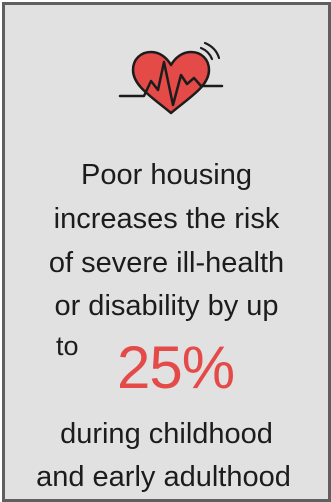 Image resolution: width=331 pixels, height=502 pixels. What do you see at coordinates (176, 367) in the screenshot?
I see `highlight-percentage: 25%` at bounding box center [176, 367].